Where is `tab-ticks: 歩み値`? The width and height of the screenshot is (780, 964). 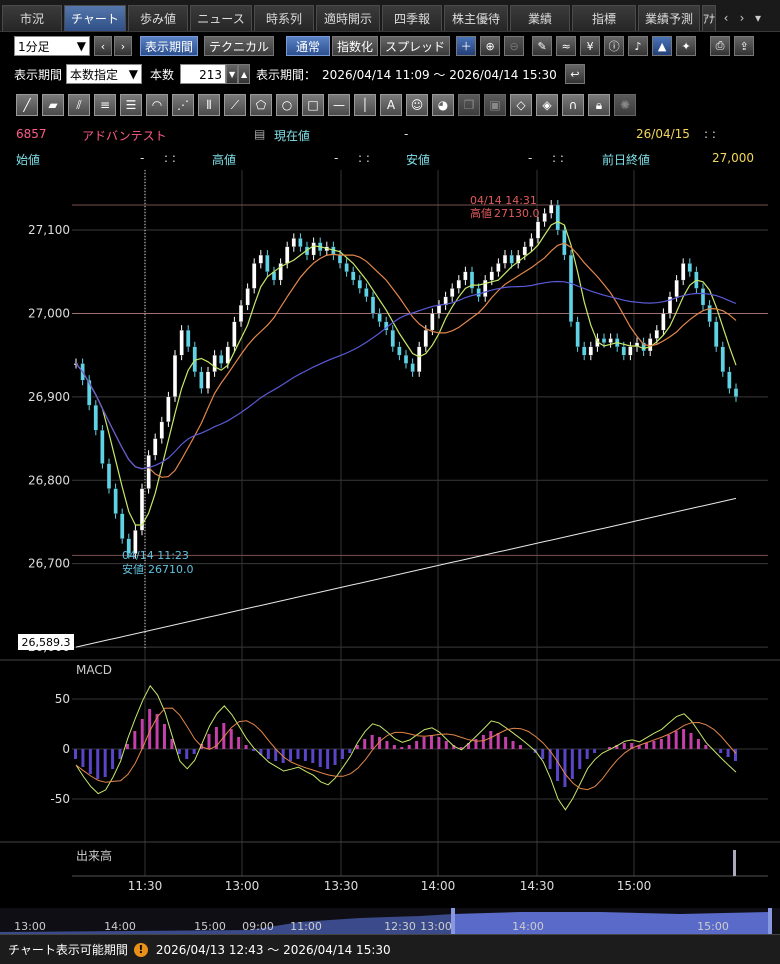
tab-ticks: 歩み値 is located at coordinates (158, 18).